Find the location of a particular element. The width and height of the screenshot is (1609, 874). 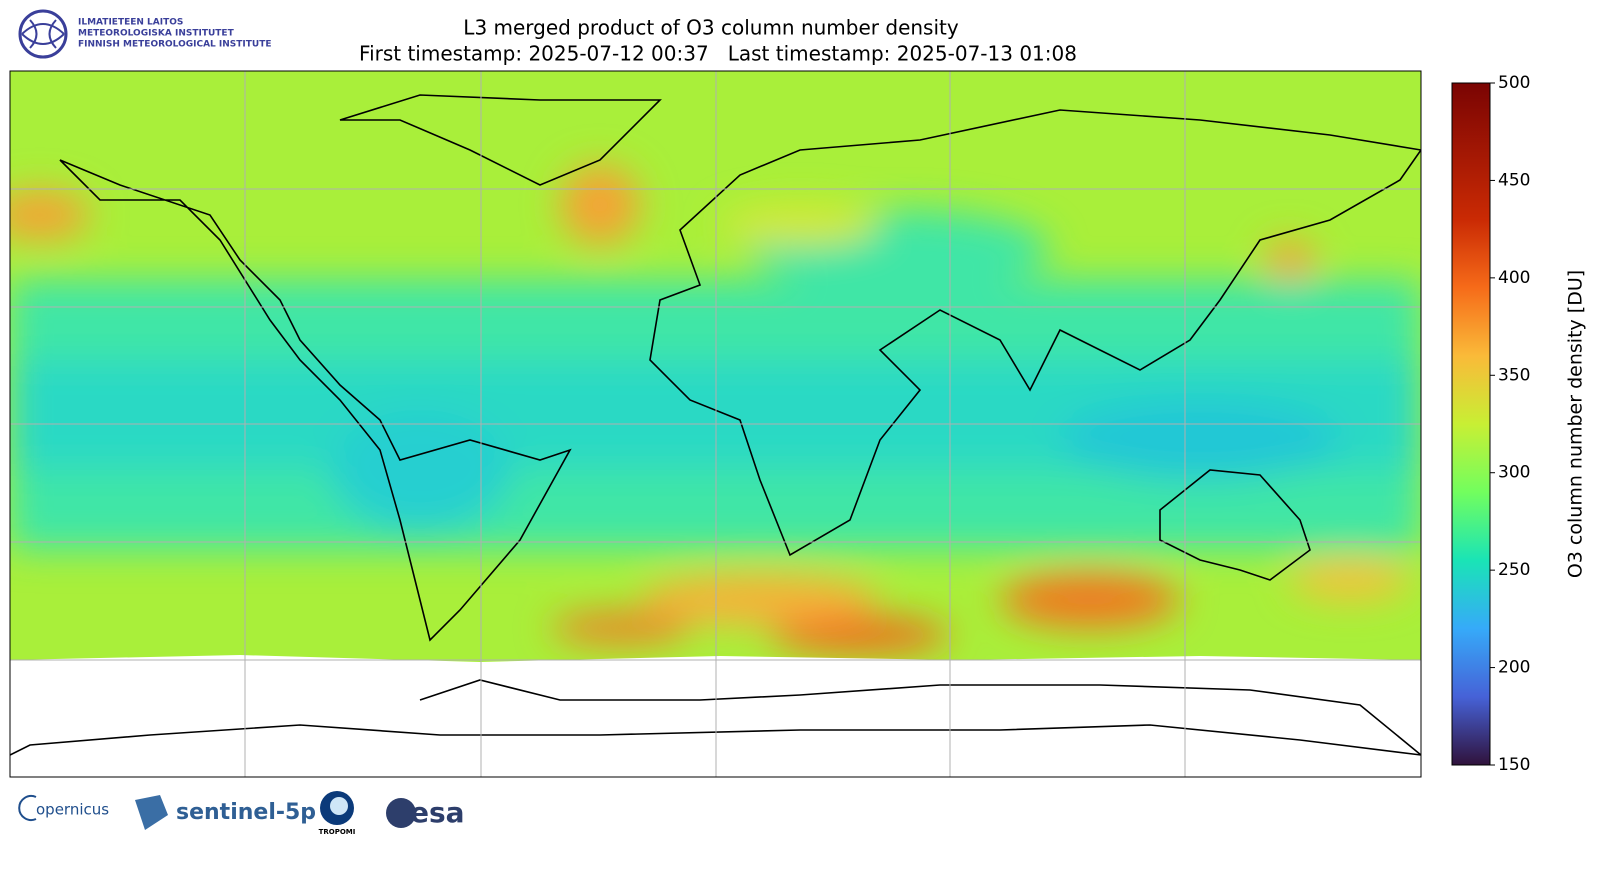

logo-text: FINNISH METEOROLOGICAL INSTITUTE is located at coordinates (175, 45).